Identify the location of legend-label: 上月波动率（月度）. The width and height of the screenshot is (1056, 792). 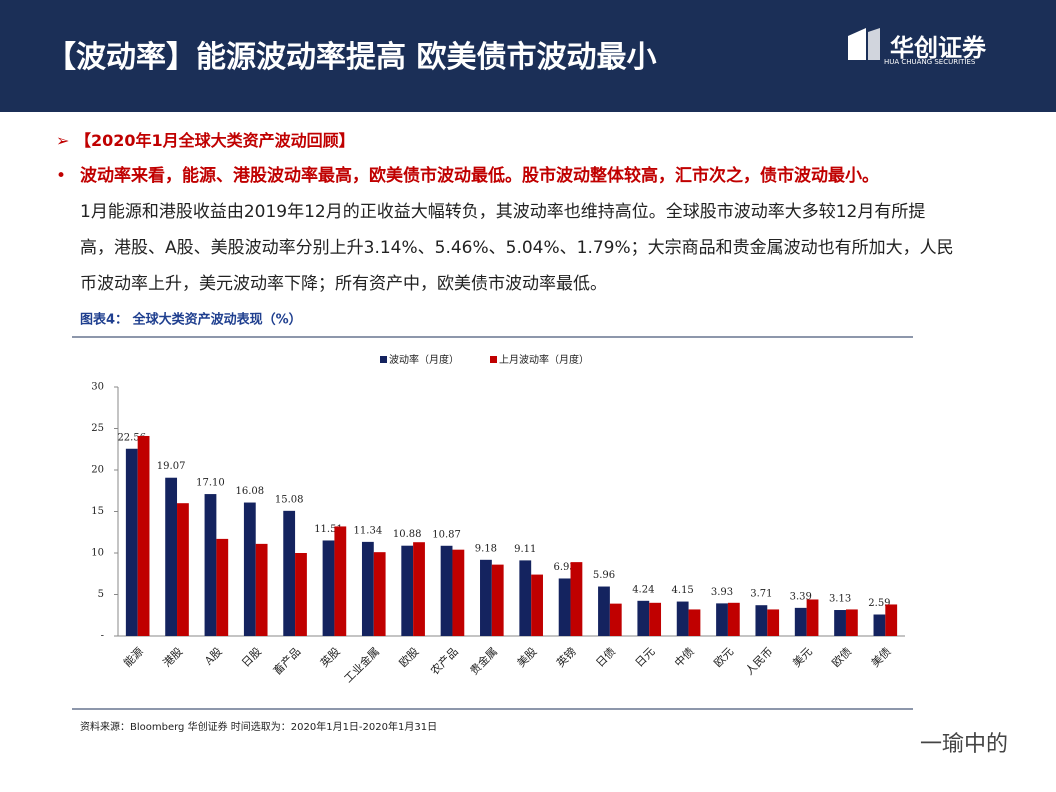
(544, 359).